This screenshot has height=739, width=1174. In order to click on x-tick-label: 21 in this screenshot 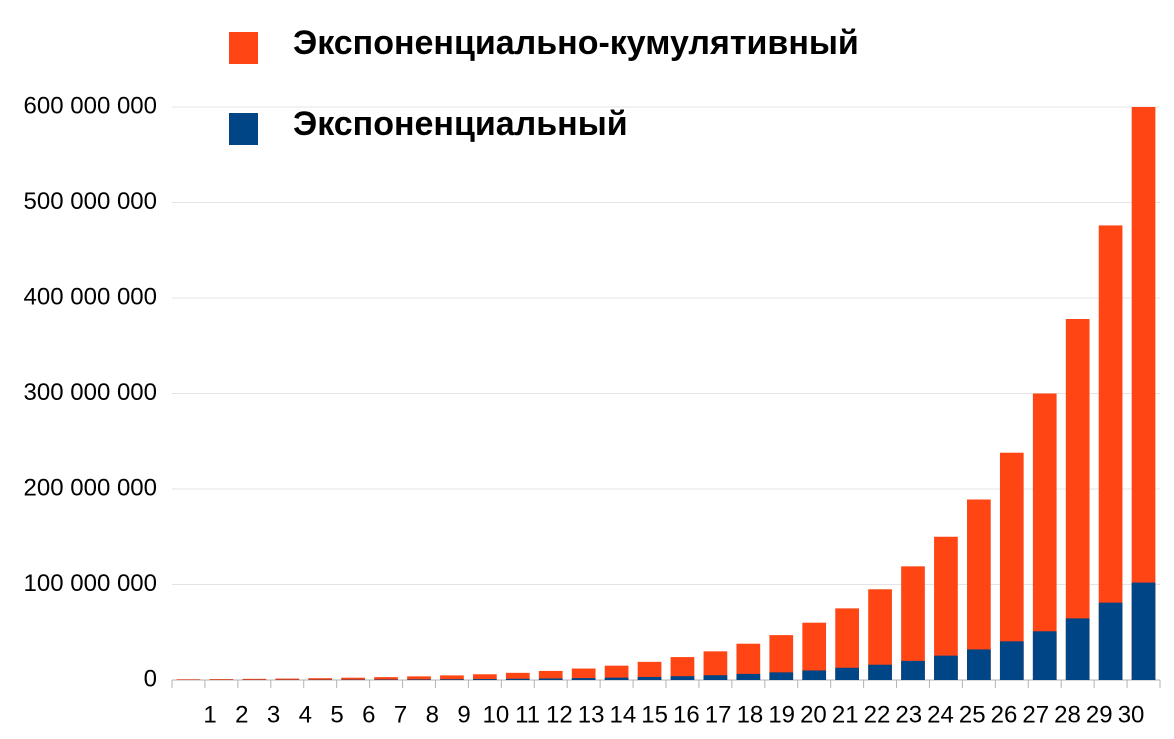, I will do `click(845, 714)`.